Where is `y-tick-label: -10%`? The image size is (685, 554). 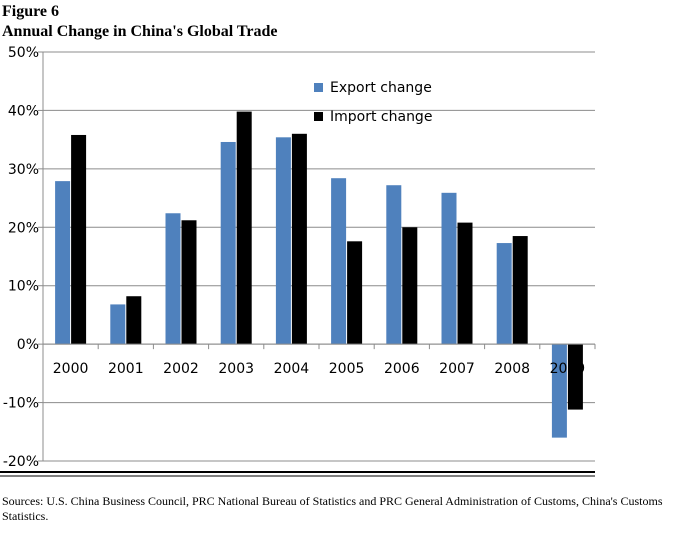
y-tick-label: -10% is located at coordinates (21, 404).